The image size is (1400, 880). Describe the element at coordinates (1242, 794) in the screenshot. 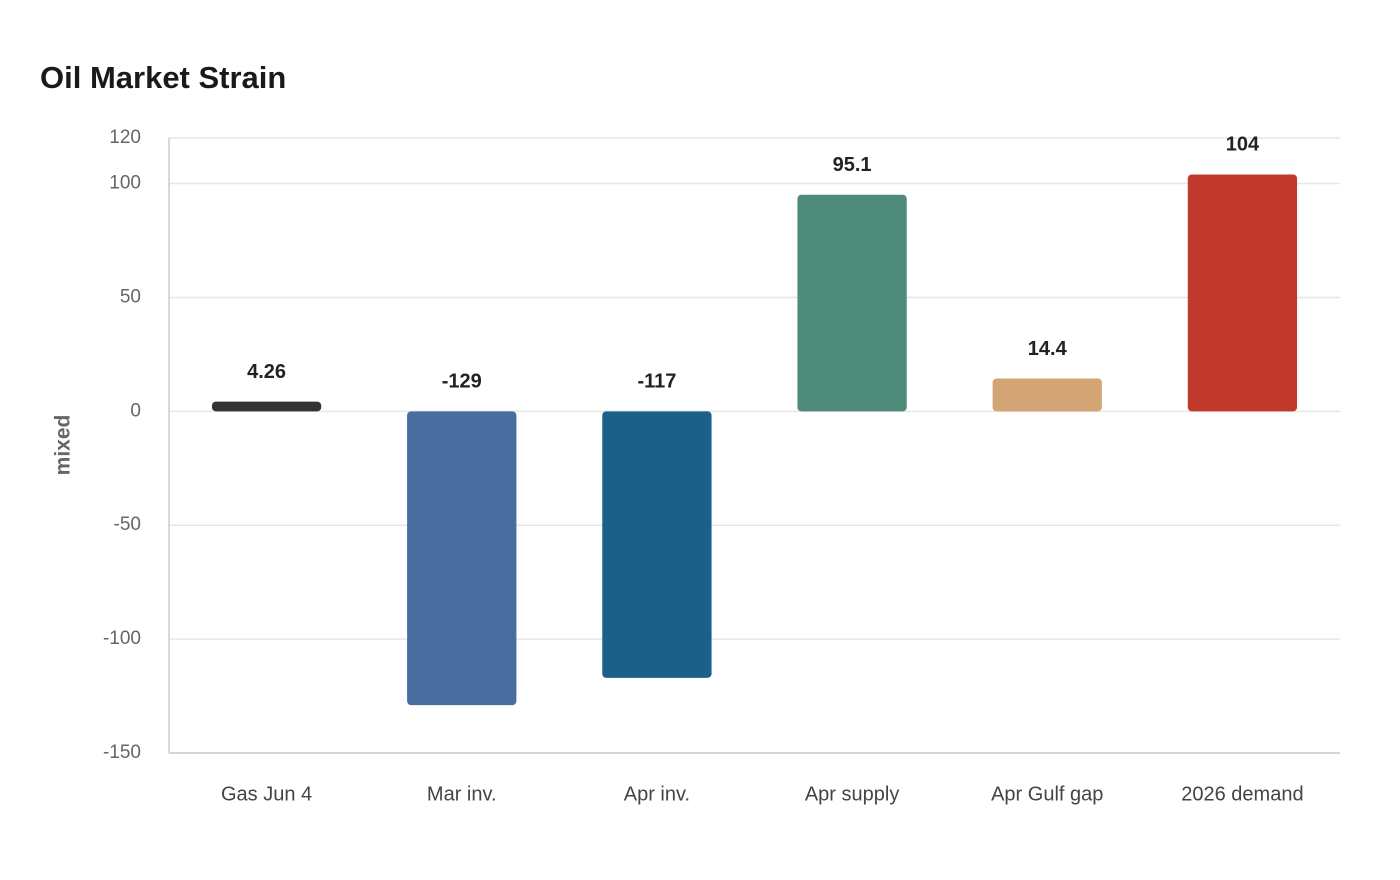

I see `x-tick-label: 2026 demand` at that location.